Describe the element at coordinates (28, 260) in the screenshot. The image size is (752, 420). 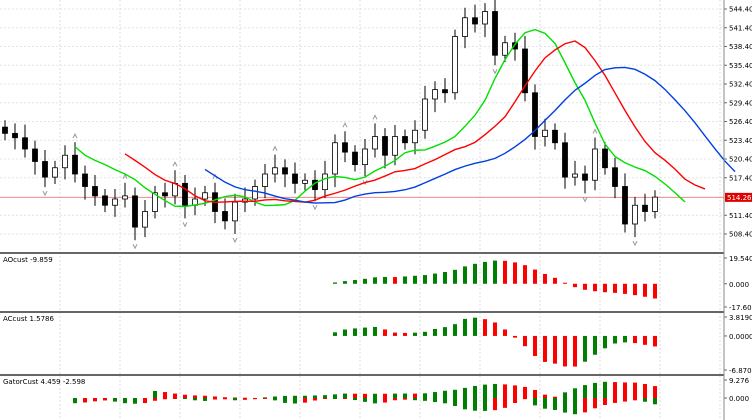
I see `indicator-label: AOcust -9.859` at that location.